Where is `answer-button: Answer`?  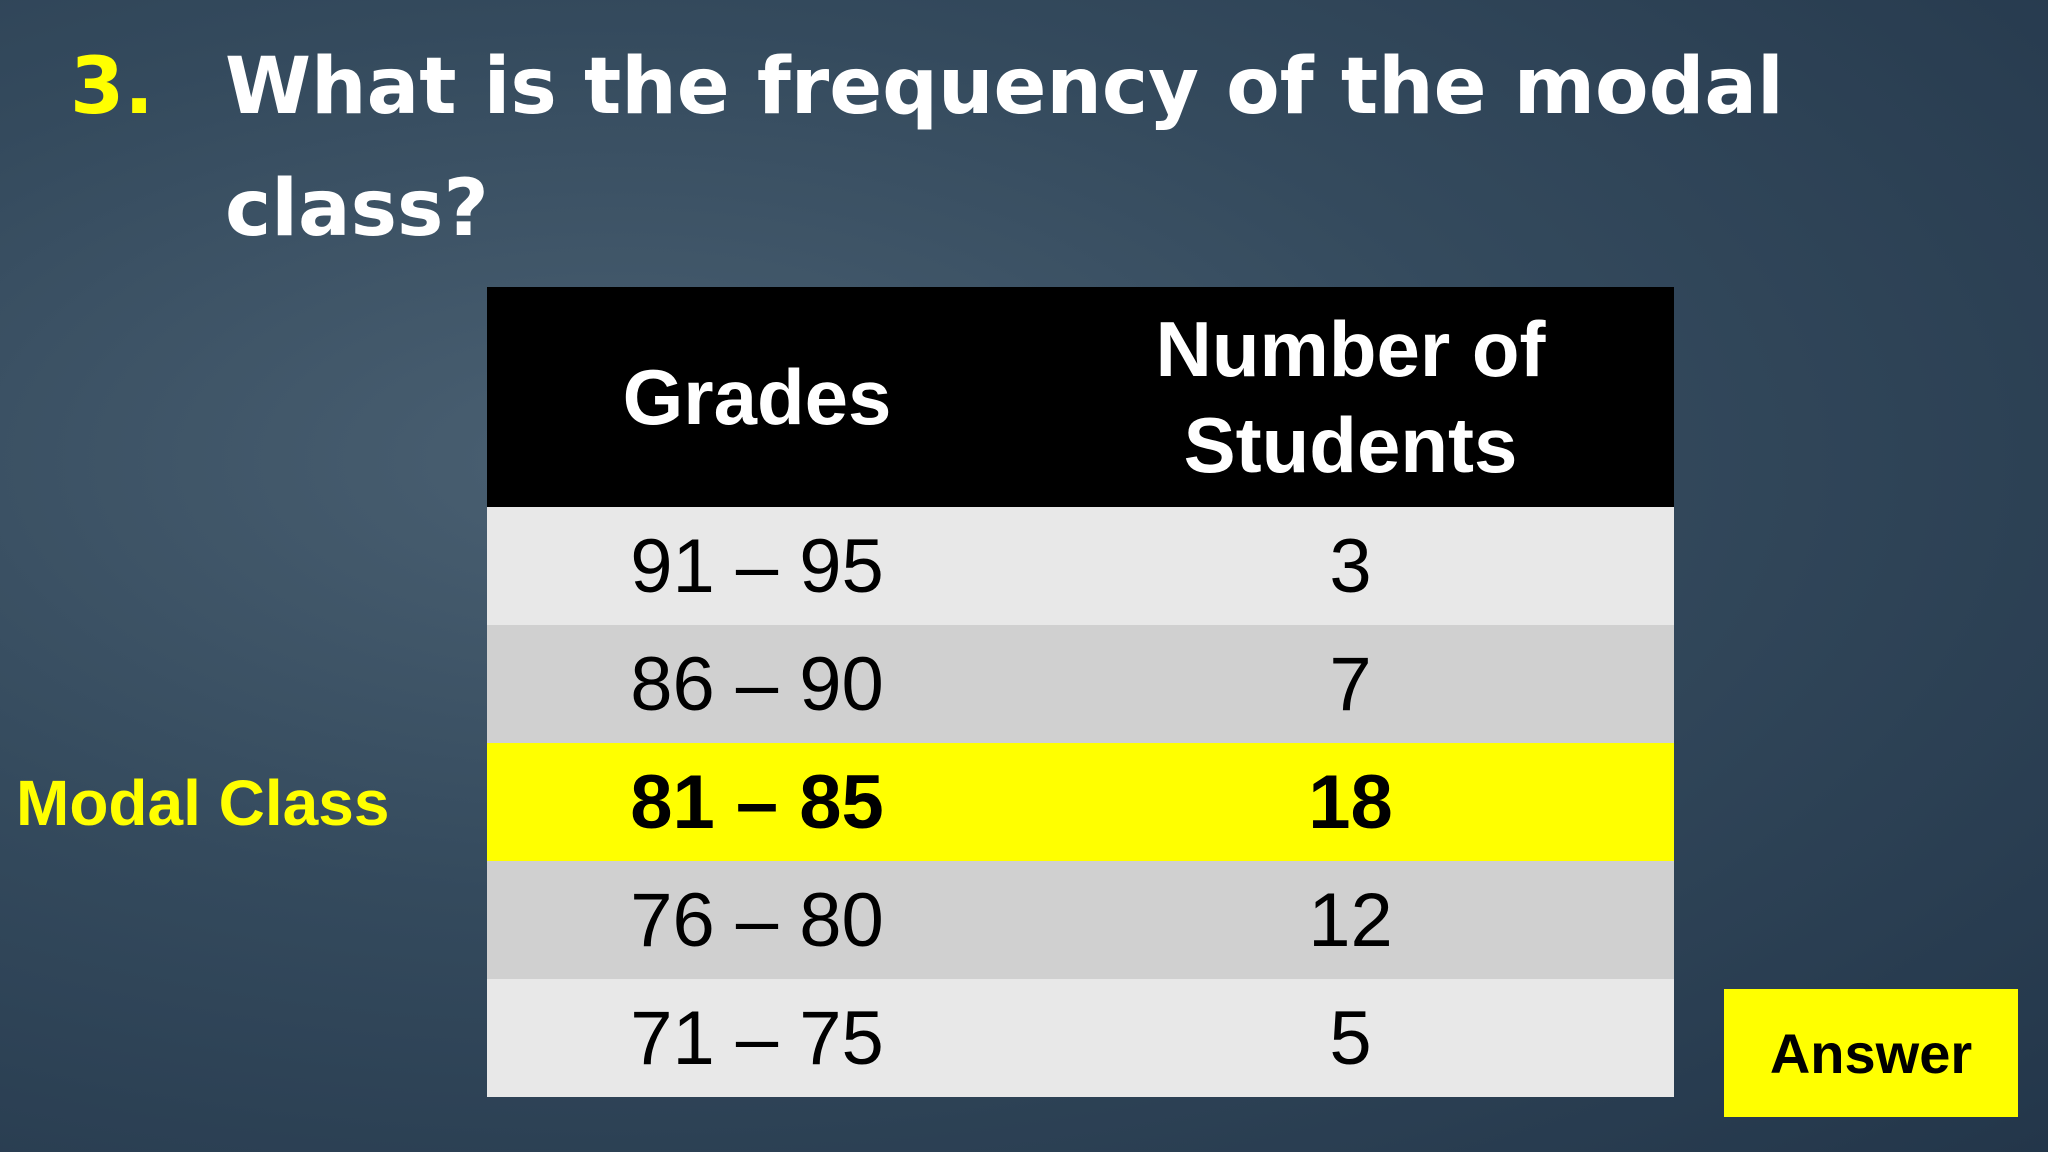 answer-button: Answer is located at coordinates (1871, 1053).